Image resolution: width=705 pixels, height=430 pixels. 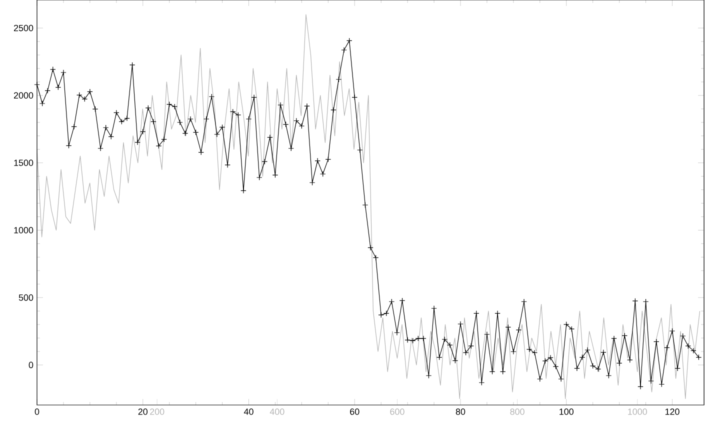 What do you see at coordinates (143, 411) in the screenshot?
I see `x-tick-label: 20` at bounding box center [143, 411].